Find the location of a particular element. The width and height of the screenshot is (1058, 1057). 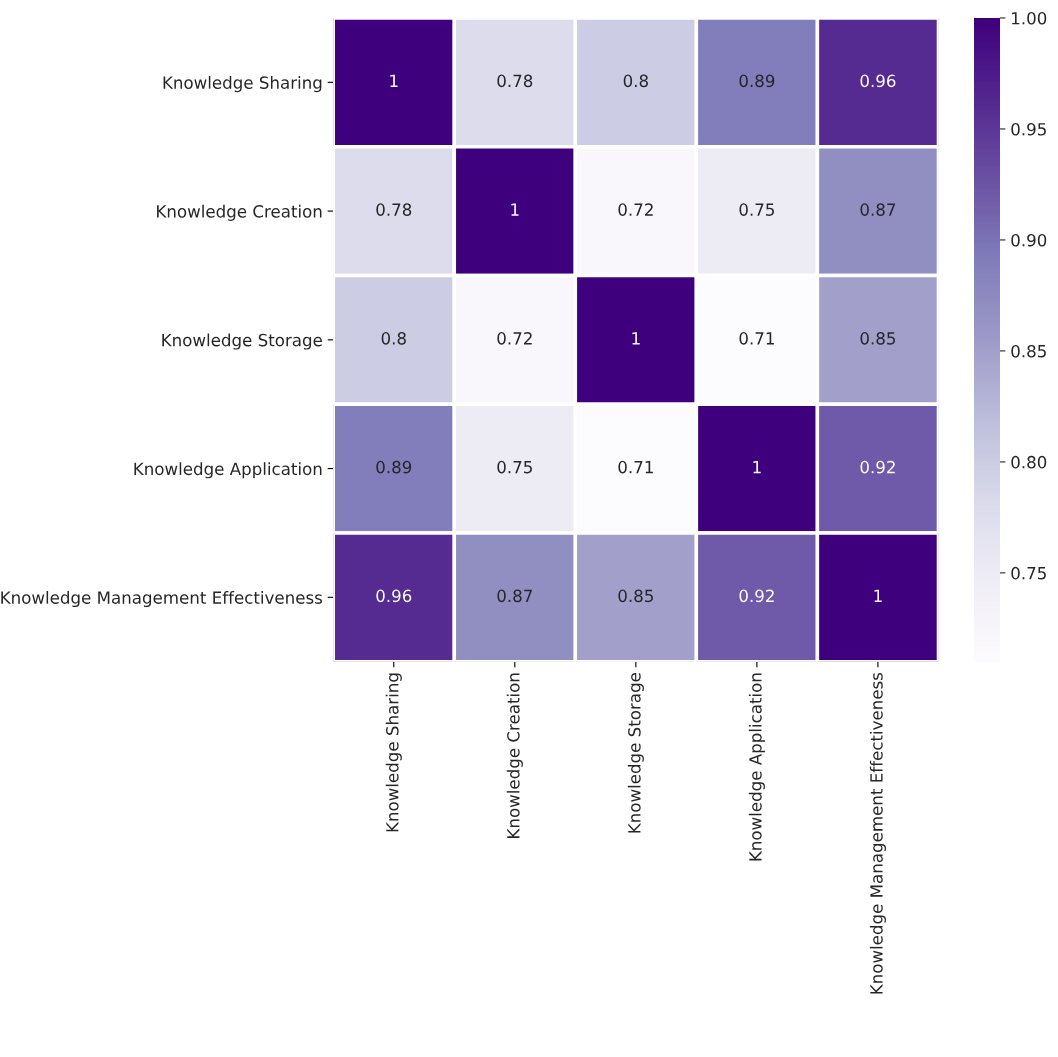

color-bar-label: 0.90 is located at coordinates (1029, 240).